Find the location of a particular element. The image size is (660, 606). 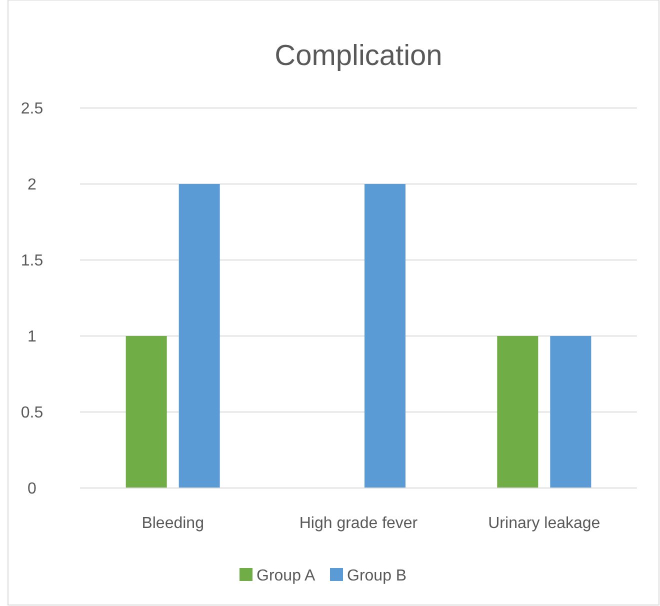

y-tick-label: 0 is located at coordinates (32, 489).